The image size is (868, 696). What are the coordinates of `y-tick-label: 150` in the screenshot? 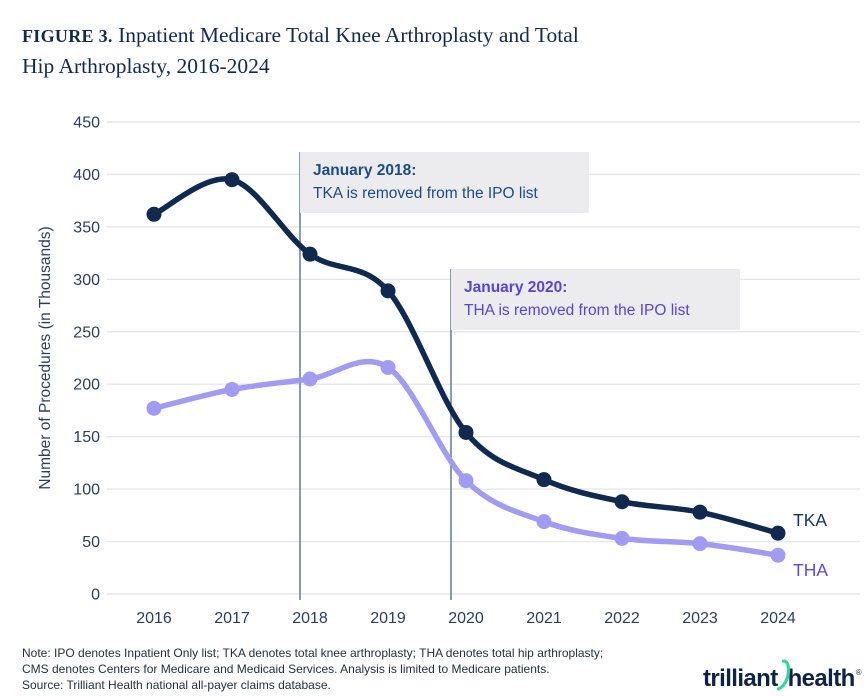 It's located at (86, 437).